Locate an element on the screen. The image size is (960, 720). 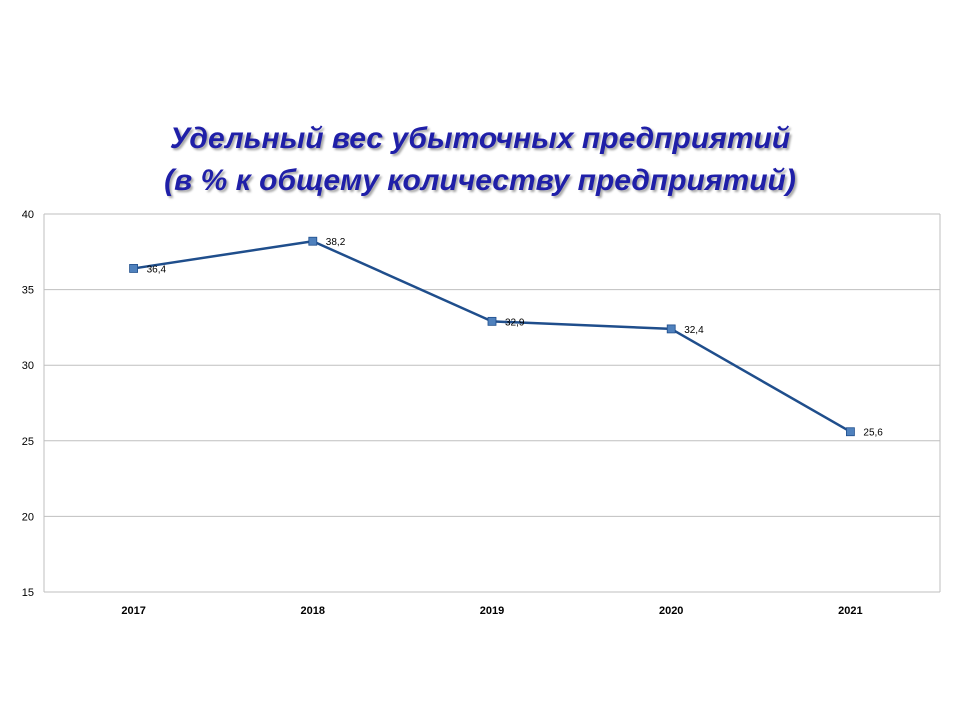
x-axis-category-labels: 2017 2018 2019 2020 2021 is located at coordinates (491, 611).